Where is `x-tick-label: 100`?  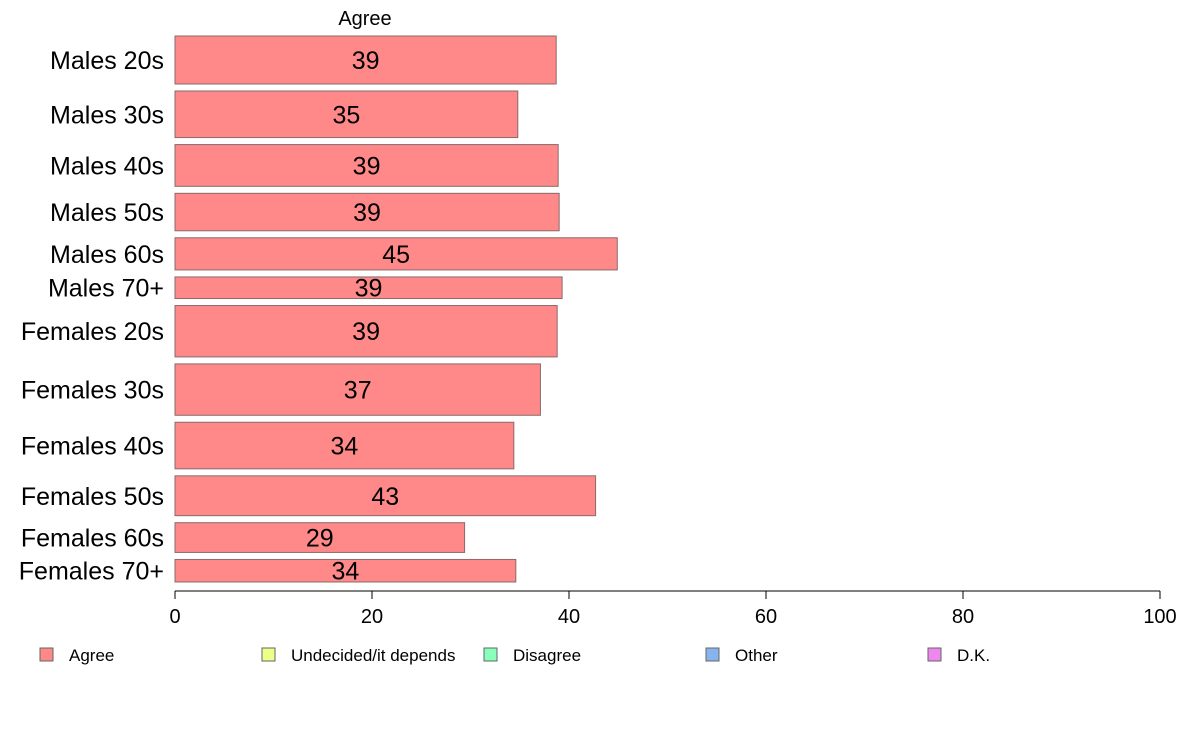 x-tick-label: 100 is located at coordinates (1159, 617).